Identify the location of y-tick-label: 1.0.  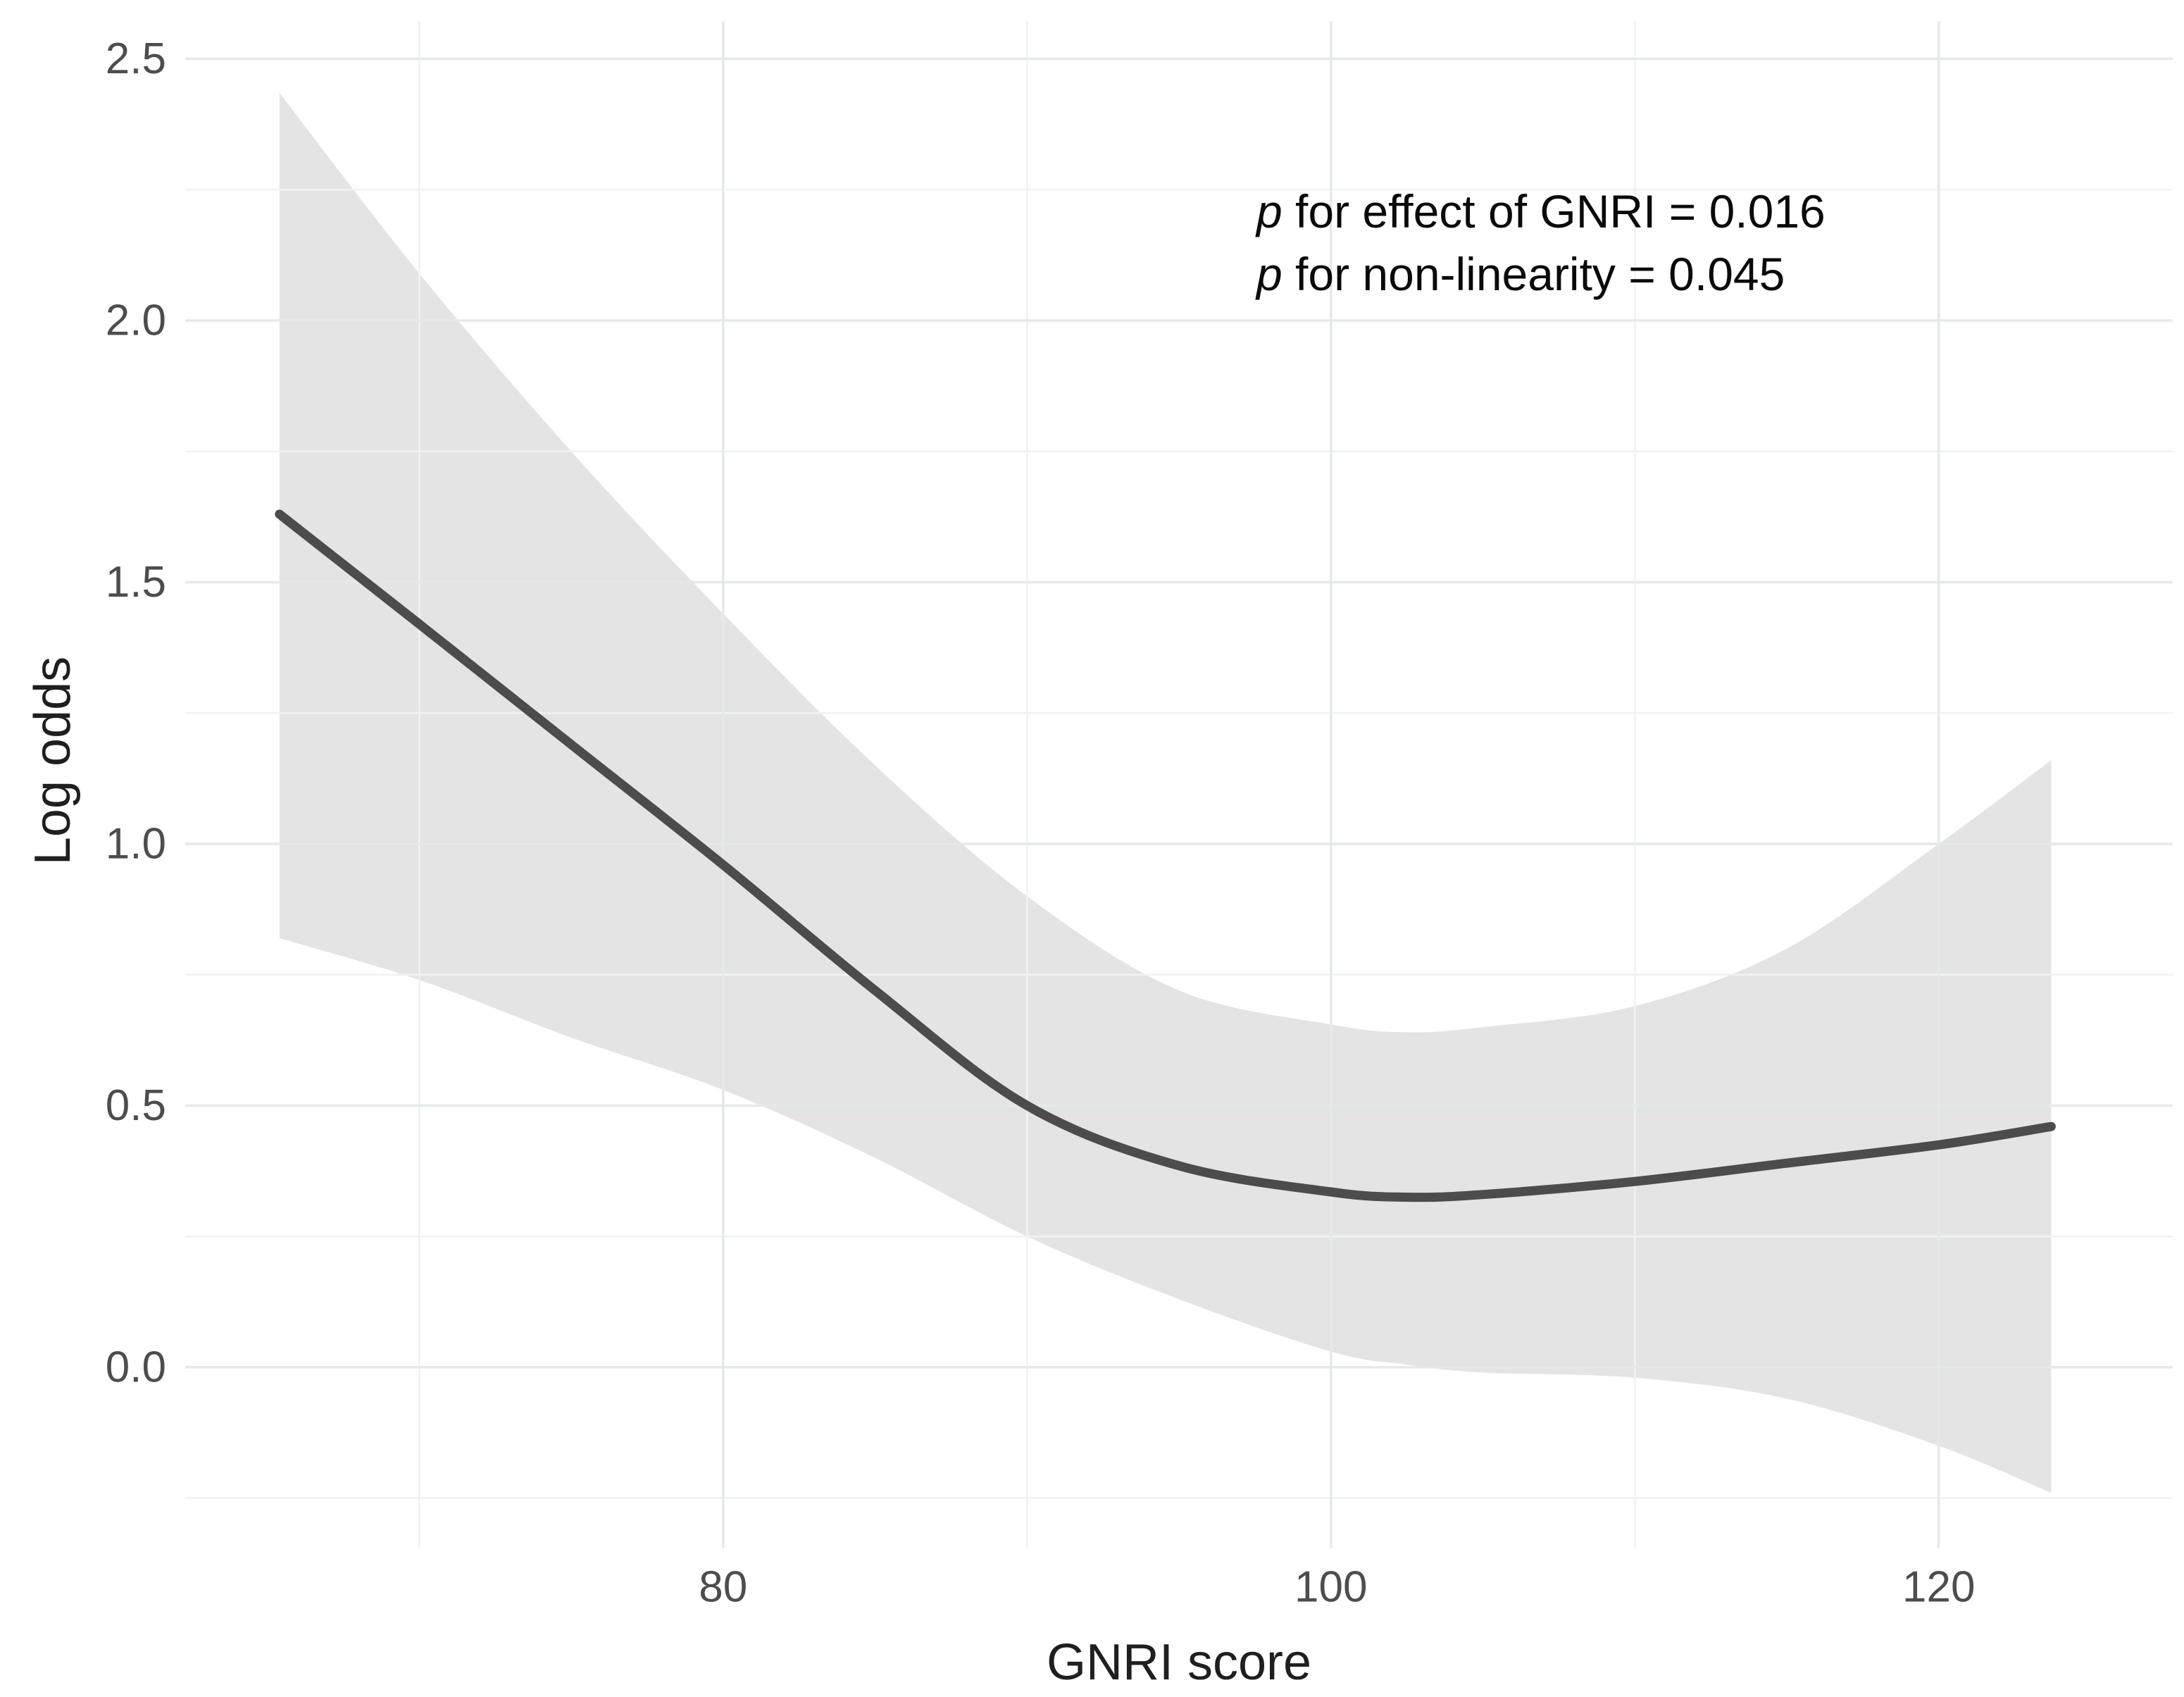
(136, 843).